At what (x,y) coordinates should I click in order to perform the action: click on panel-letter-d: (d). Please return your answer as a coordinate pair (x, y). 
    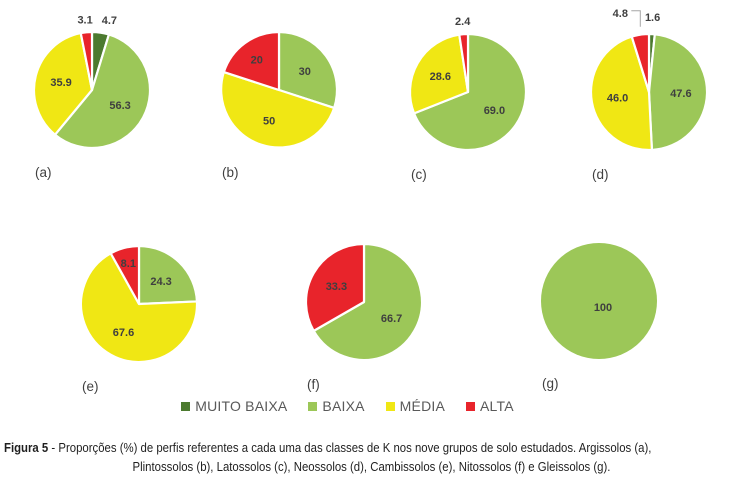
    Looking at the image, I should click on (600, 174).